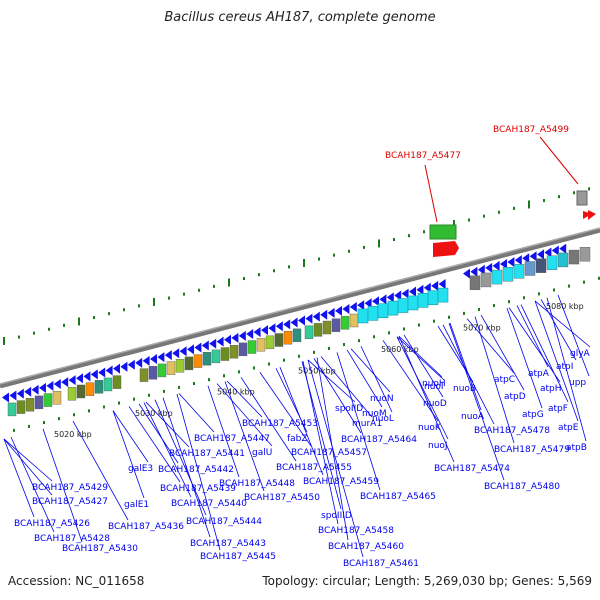  What do you see at coordinates (504, 380) in the screenshot?
I see `gene-label: atpC` at bounding box center [504, 380].